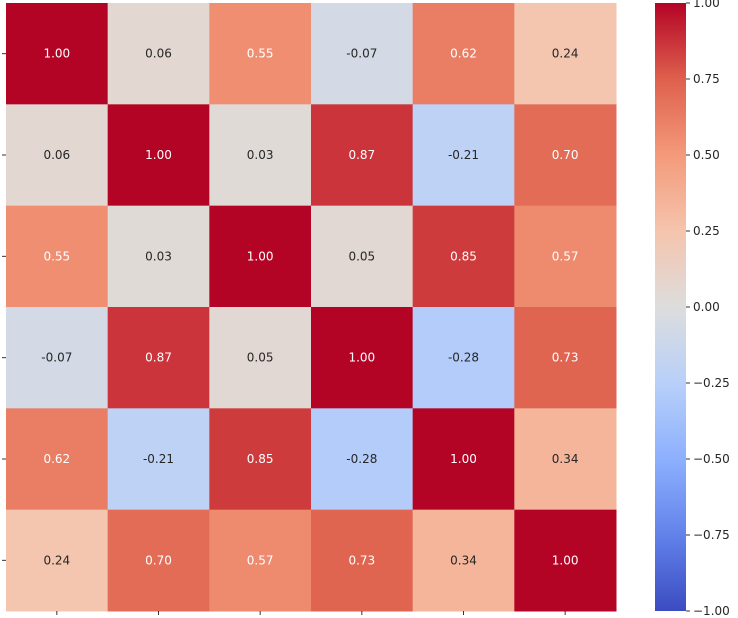 This screenshot has height=618, width=738. I want to click on colorbar-tick-label: 0.00, so click(706, 307).